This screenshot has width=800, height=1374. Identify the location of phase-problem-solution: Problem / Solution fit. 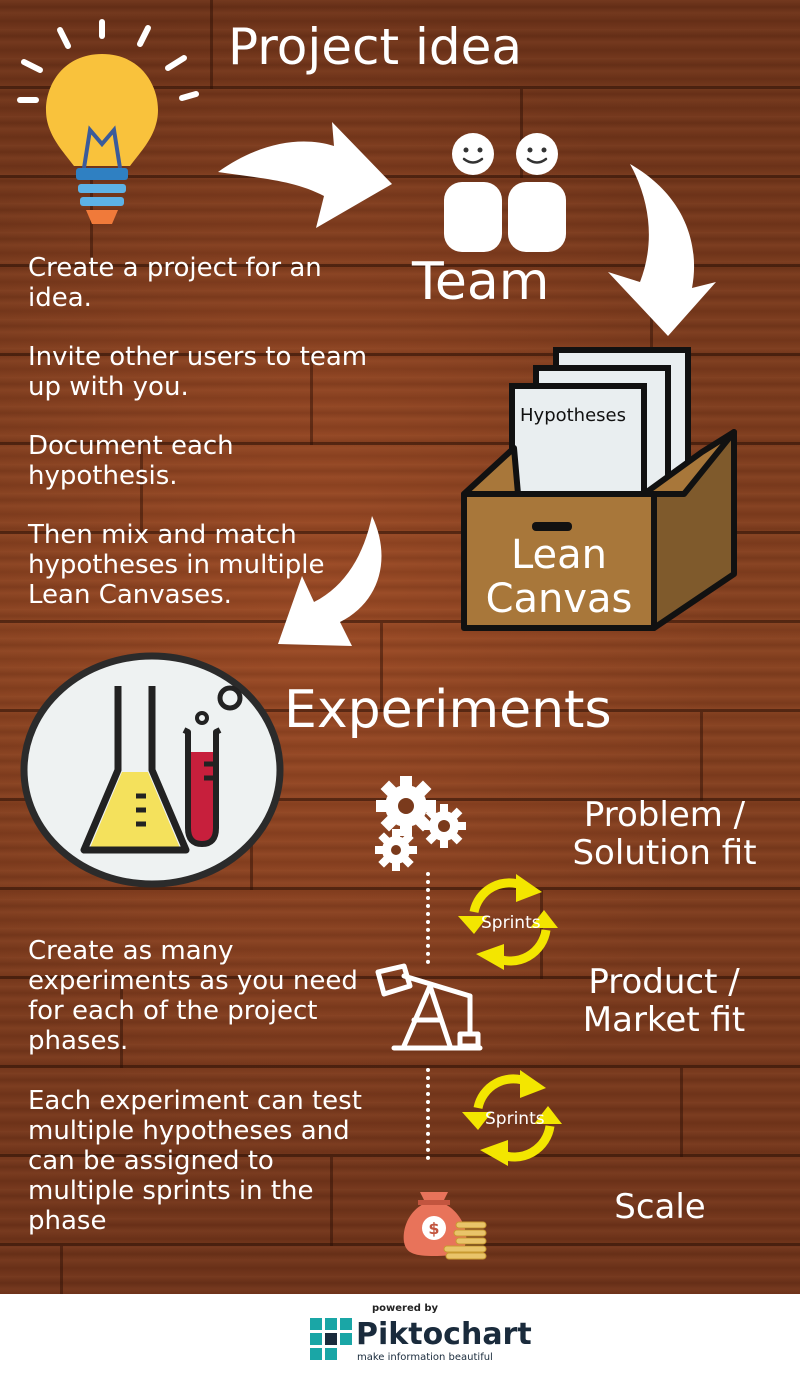
(664, 834).